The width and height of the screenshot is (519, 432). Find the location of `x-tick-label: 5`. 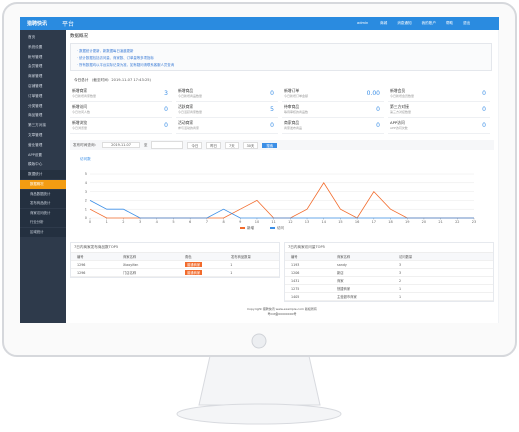

x-tick-label: 5 is located at coordinates (173, 222).